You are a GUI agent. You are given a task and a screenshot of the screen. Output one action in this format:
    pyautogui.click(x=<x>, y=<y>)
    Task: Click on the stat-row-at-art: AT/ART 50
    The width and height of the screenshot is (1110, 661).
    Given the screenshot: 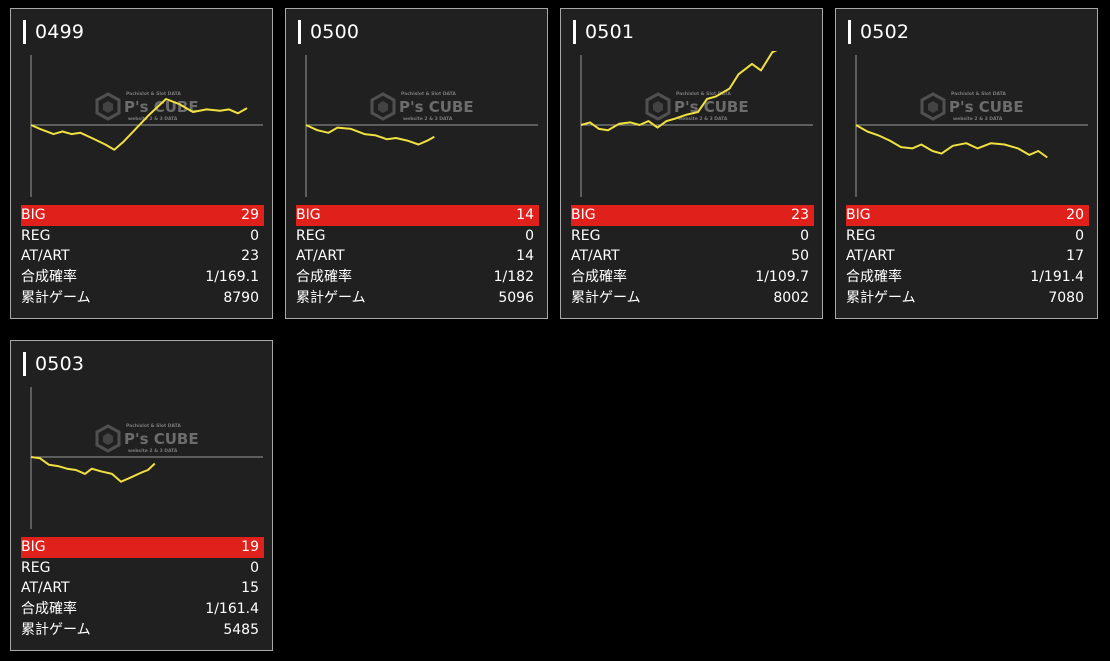 What is the action you would take?
    pyautogui.click(x=692, y=256)
    